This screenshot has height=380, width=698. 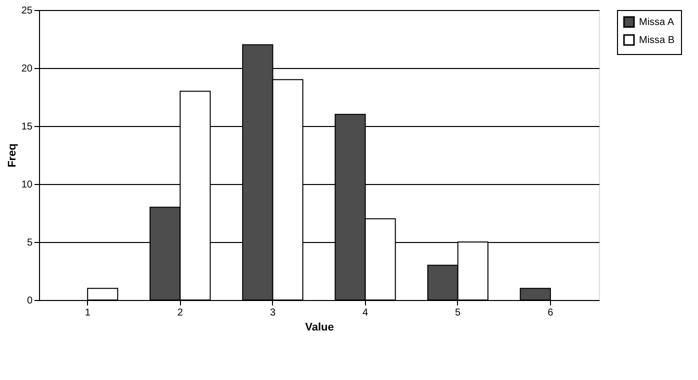 I want to click on legend-label: Missa A, so click(x=656, y=22).